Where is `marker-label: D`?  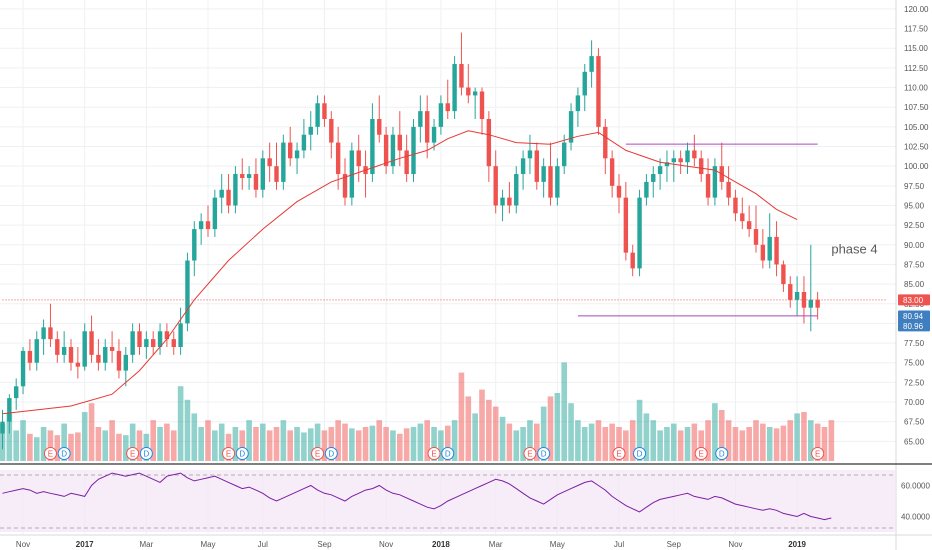 marker-label: D is located at coordinates (448, 454).